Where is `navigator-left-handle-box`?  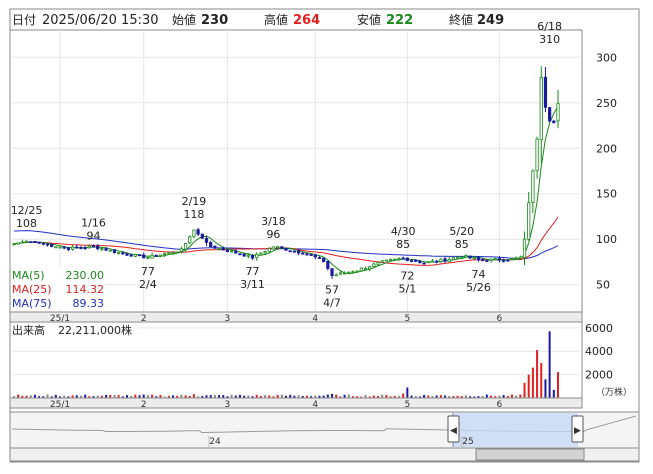
navigator-left-handle-box is located at coordinates (453, 429).